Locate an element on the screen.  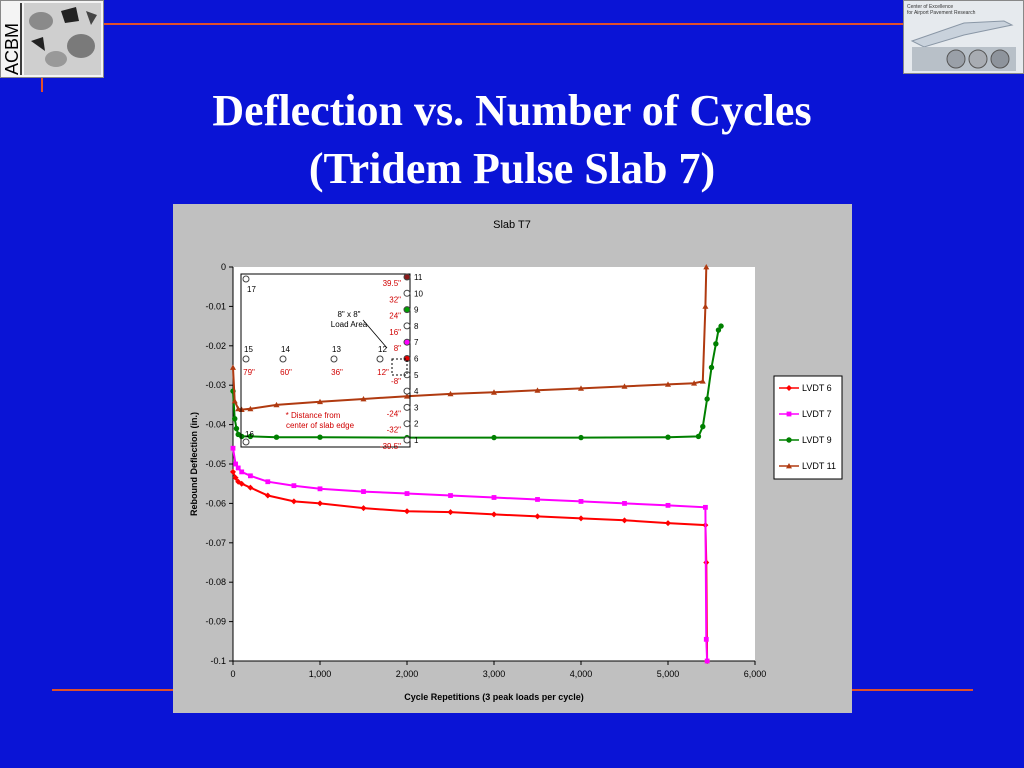
sensor-9-marker is located at coordinates (407, 310).